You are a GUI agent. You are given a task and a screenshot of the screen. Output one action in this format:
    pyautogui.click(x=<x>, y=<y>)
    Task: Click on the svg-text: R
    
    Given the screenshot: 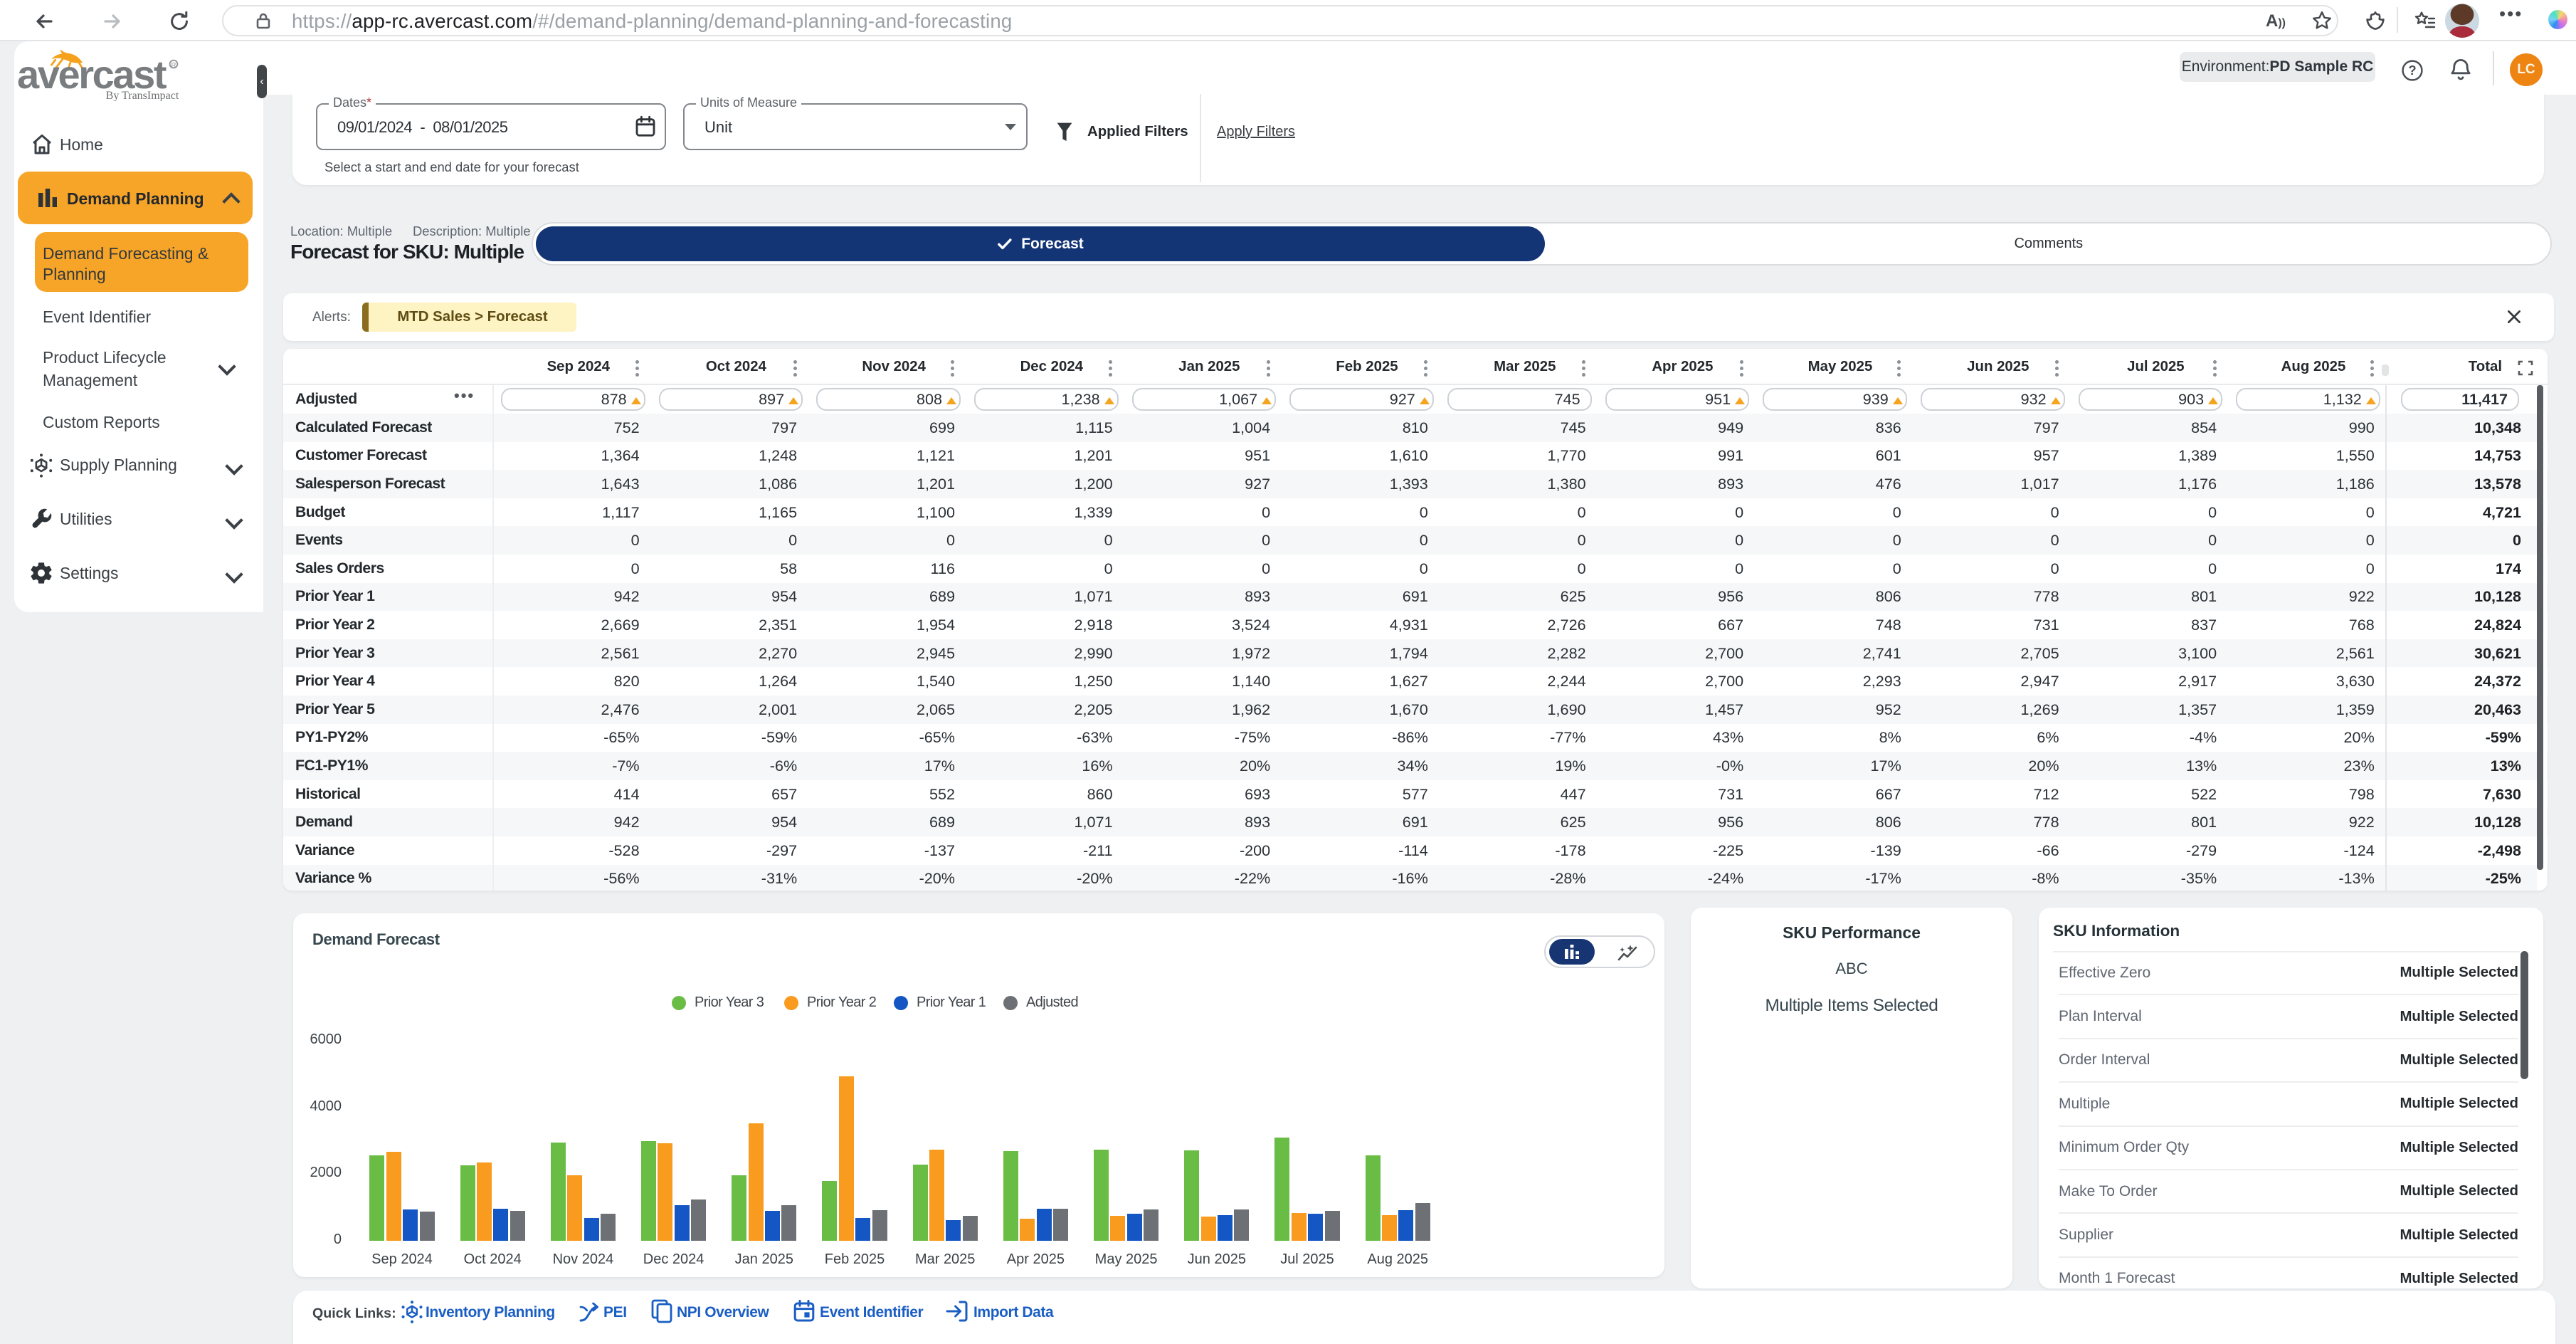 What is the action you would take?
    pyautogui.click(x=173, y=65)
    